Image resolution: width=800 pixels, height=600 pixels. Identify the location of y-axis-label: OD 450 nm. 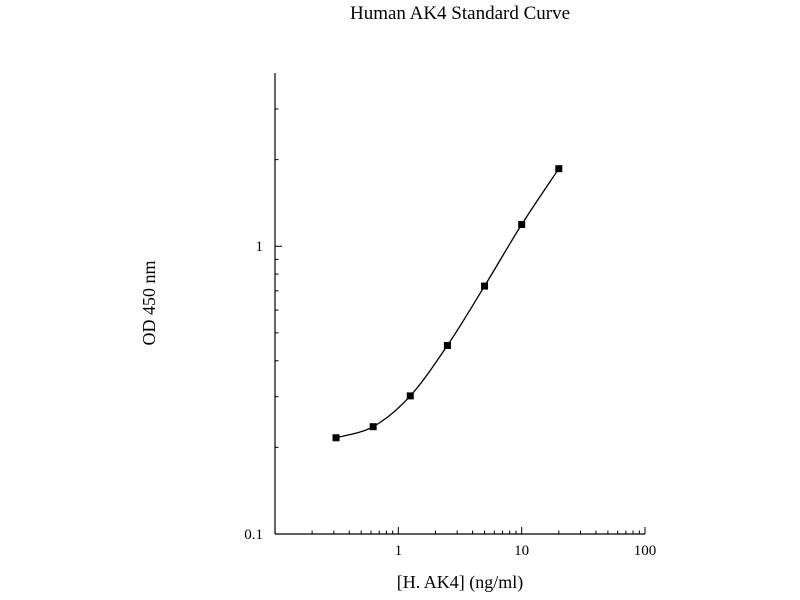
(149, 303).